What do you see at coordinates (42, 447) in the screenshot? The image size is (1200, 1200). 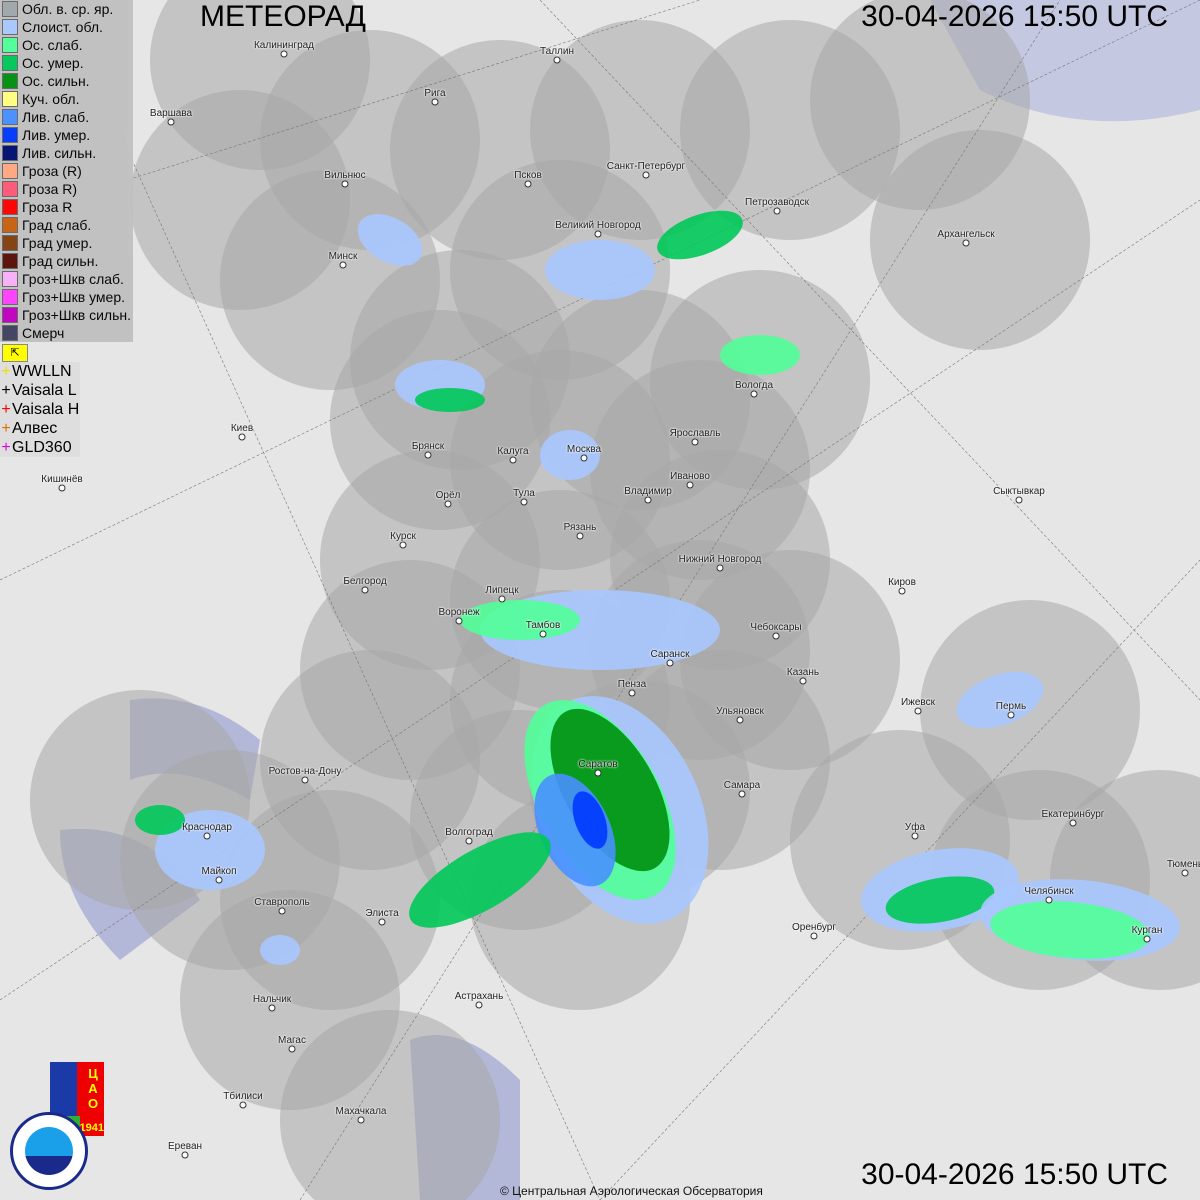 I see `lightning-label: GLD360` at bounding box center [42, 447].